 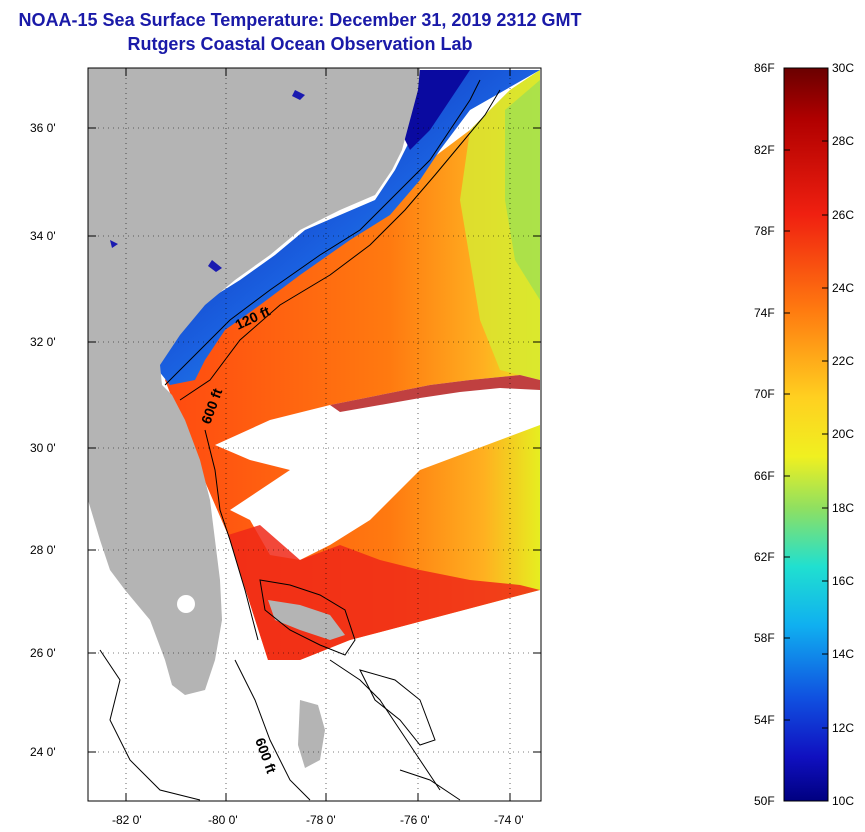 I want to click on colorbar-c-22: 22C, so click(x=843, y=361).